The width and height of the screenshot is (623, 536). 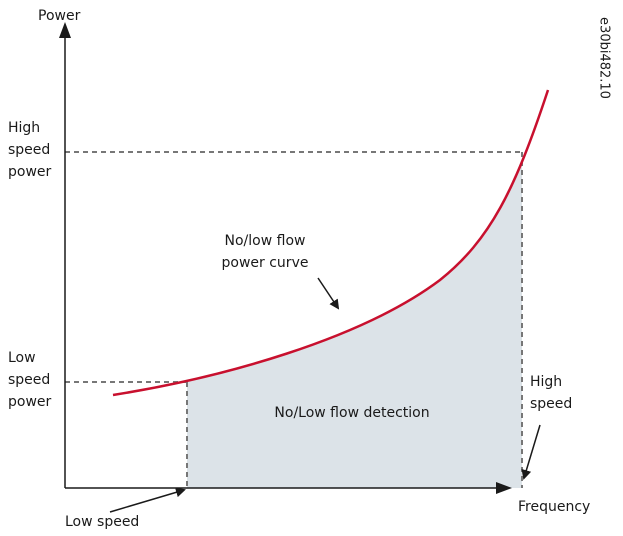 I want to click on curve-label: power curve, so click(x=265, y=263).